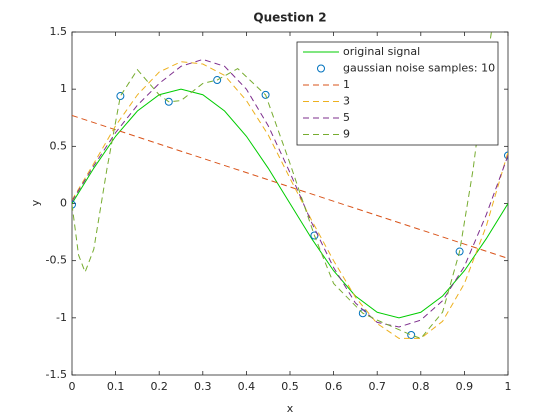 This screenshot has width=560, height=420. Describe the element at coordinates (346, 84) in the screenshot. I see `legend-label: 1` at that location.